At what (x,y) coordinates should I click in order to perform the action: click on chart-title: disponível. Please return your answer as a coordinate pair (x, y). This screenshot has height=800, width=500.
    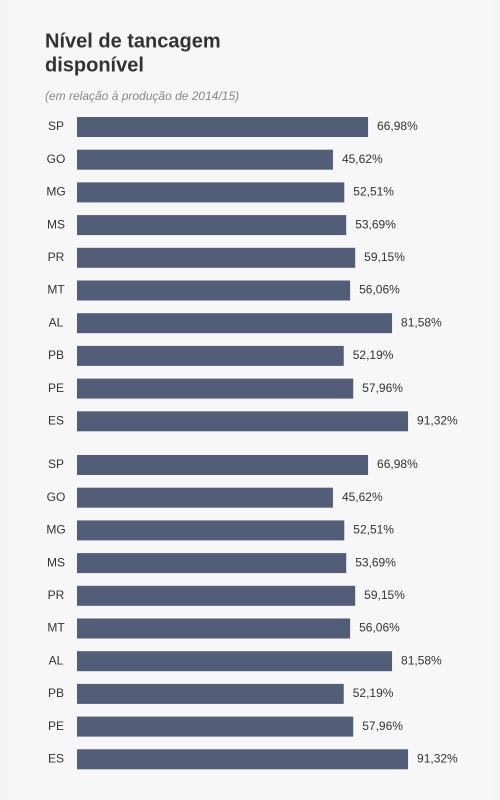
    Looking at the image, I should click on (94, 65).